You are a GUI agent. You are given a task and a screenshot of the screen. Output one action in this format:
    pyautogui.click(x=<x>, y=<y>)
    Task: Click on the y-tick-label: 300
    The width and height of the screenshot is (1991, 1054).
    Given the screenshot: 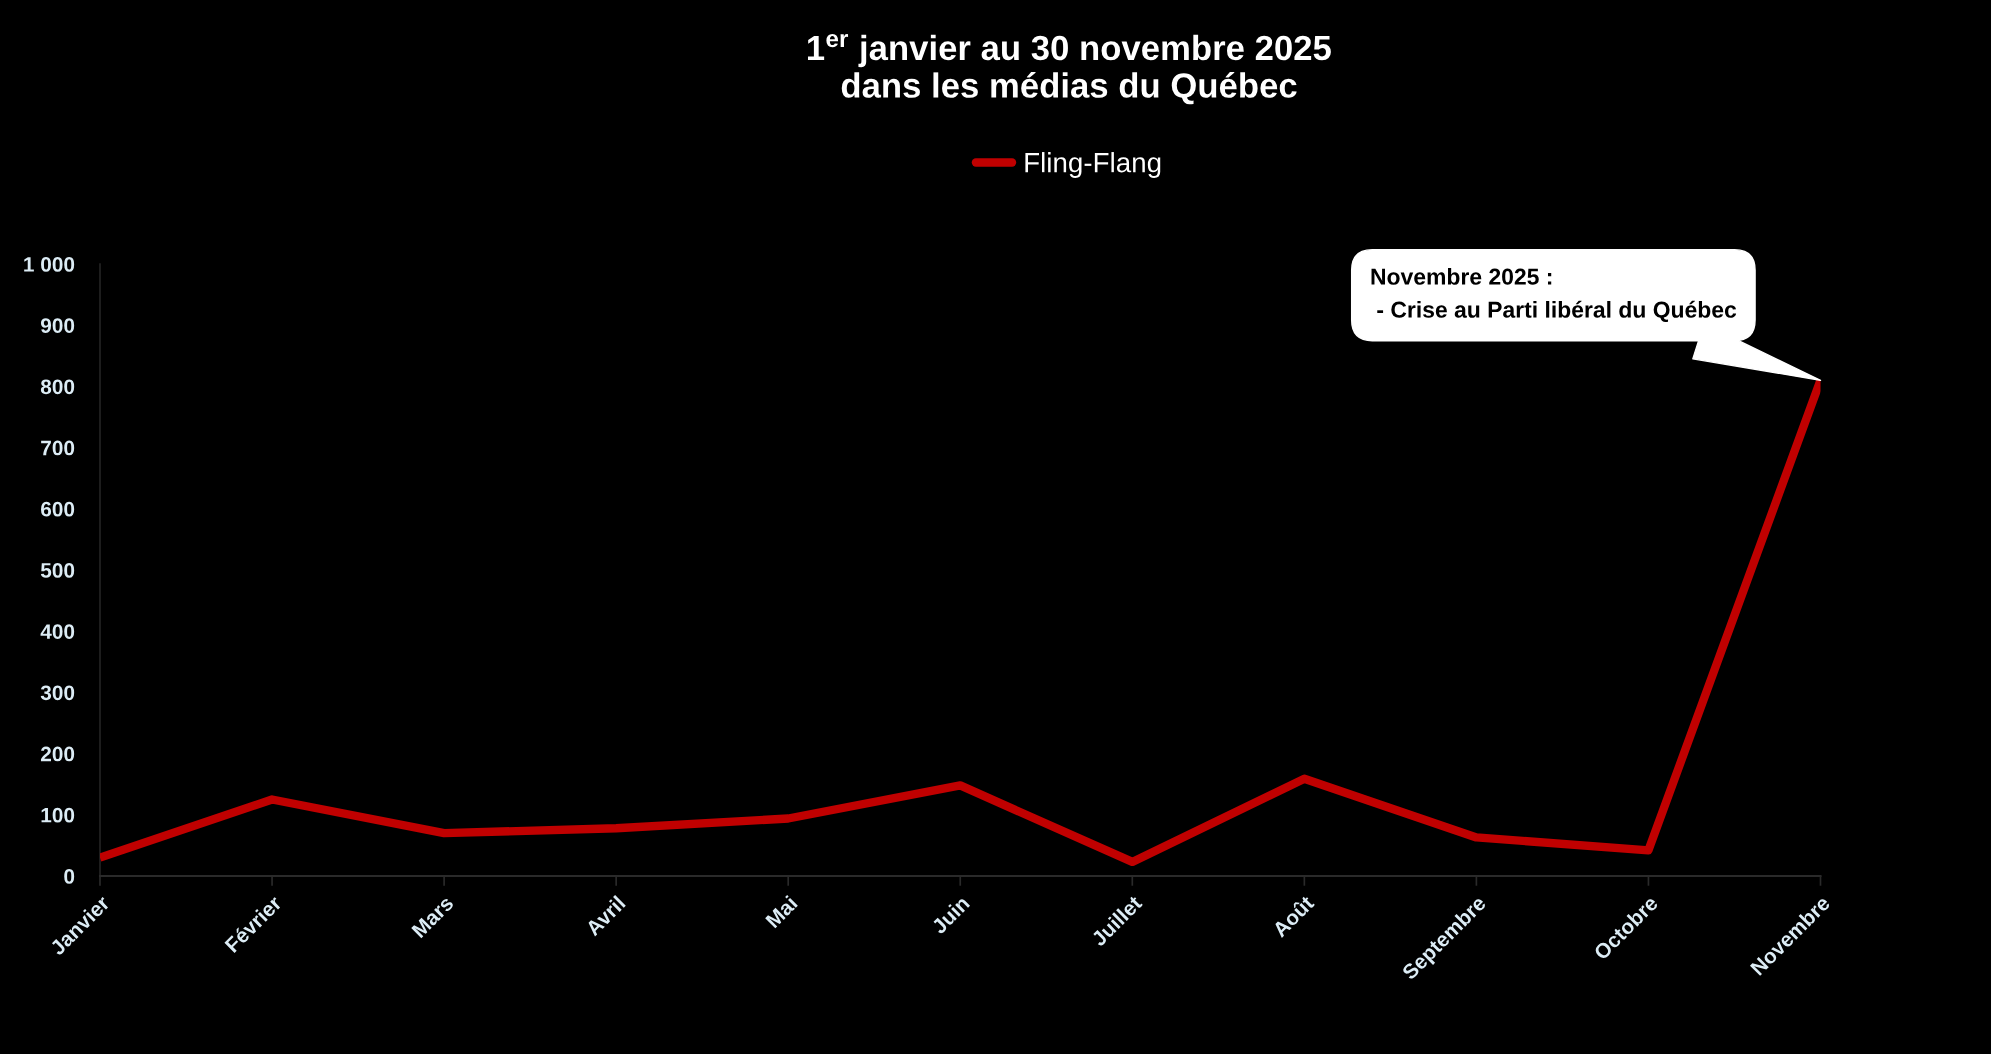 What is the action you would take?
    pyautogui.click(x=57, y=693)
    